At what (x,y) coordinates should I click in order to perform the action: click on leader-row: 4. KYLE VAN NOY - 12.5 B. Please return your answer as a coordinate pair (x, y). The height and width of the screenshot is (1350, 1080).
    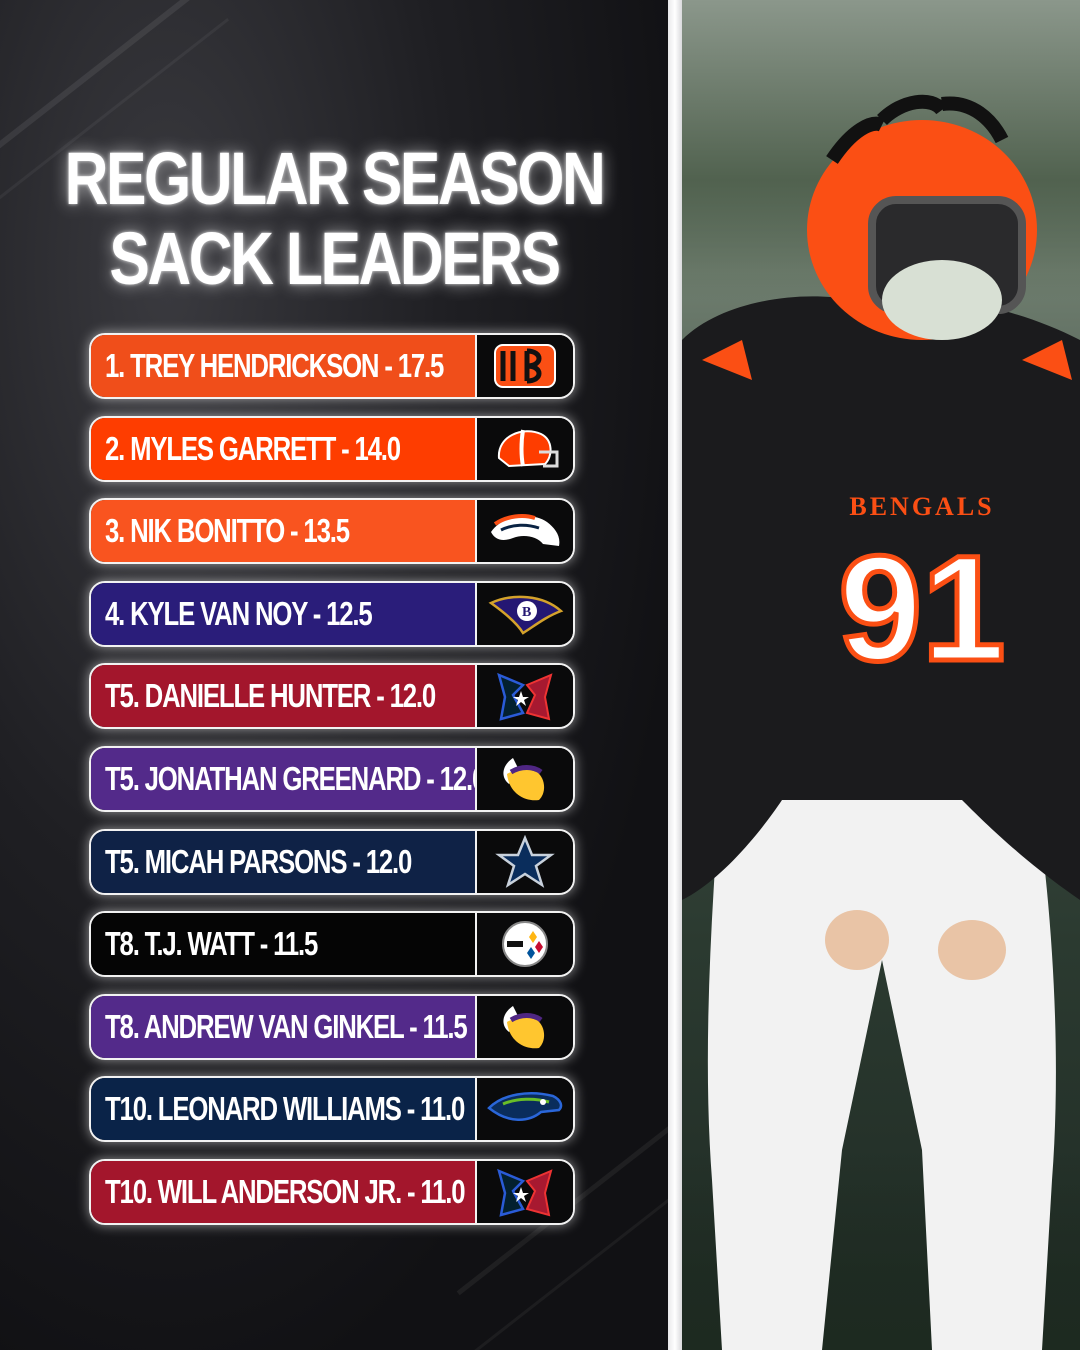
    Looking at the image, I should click on (332, 613).